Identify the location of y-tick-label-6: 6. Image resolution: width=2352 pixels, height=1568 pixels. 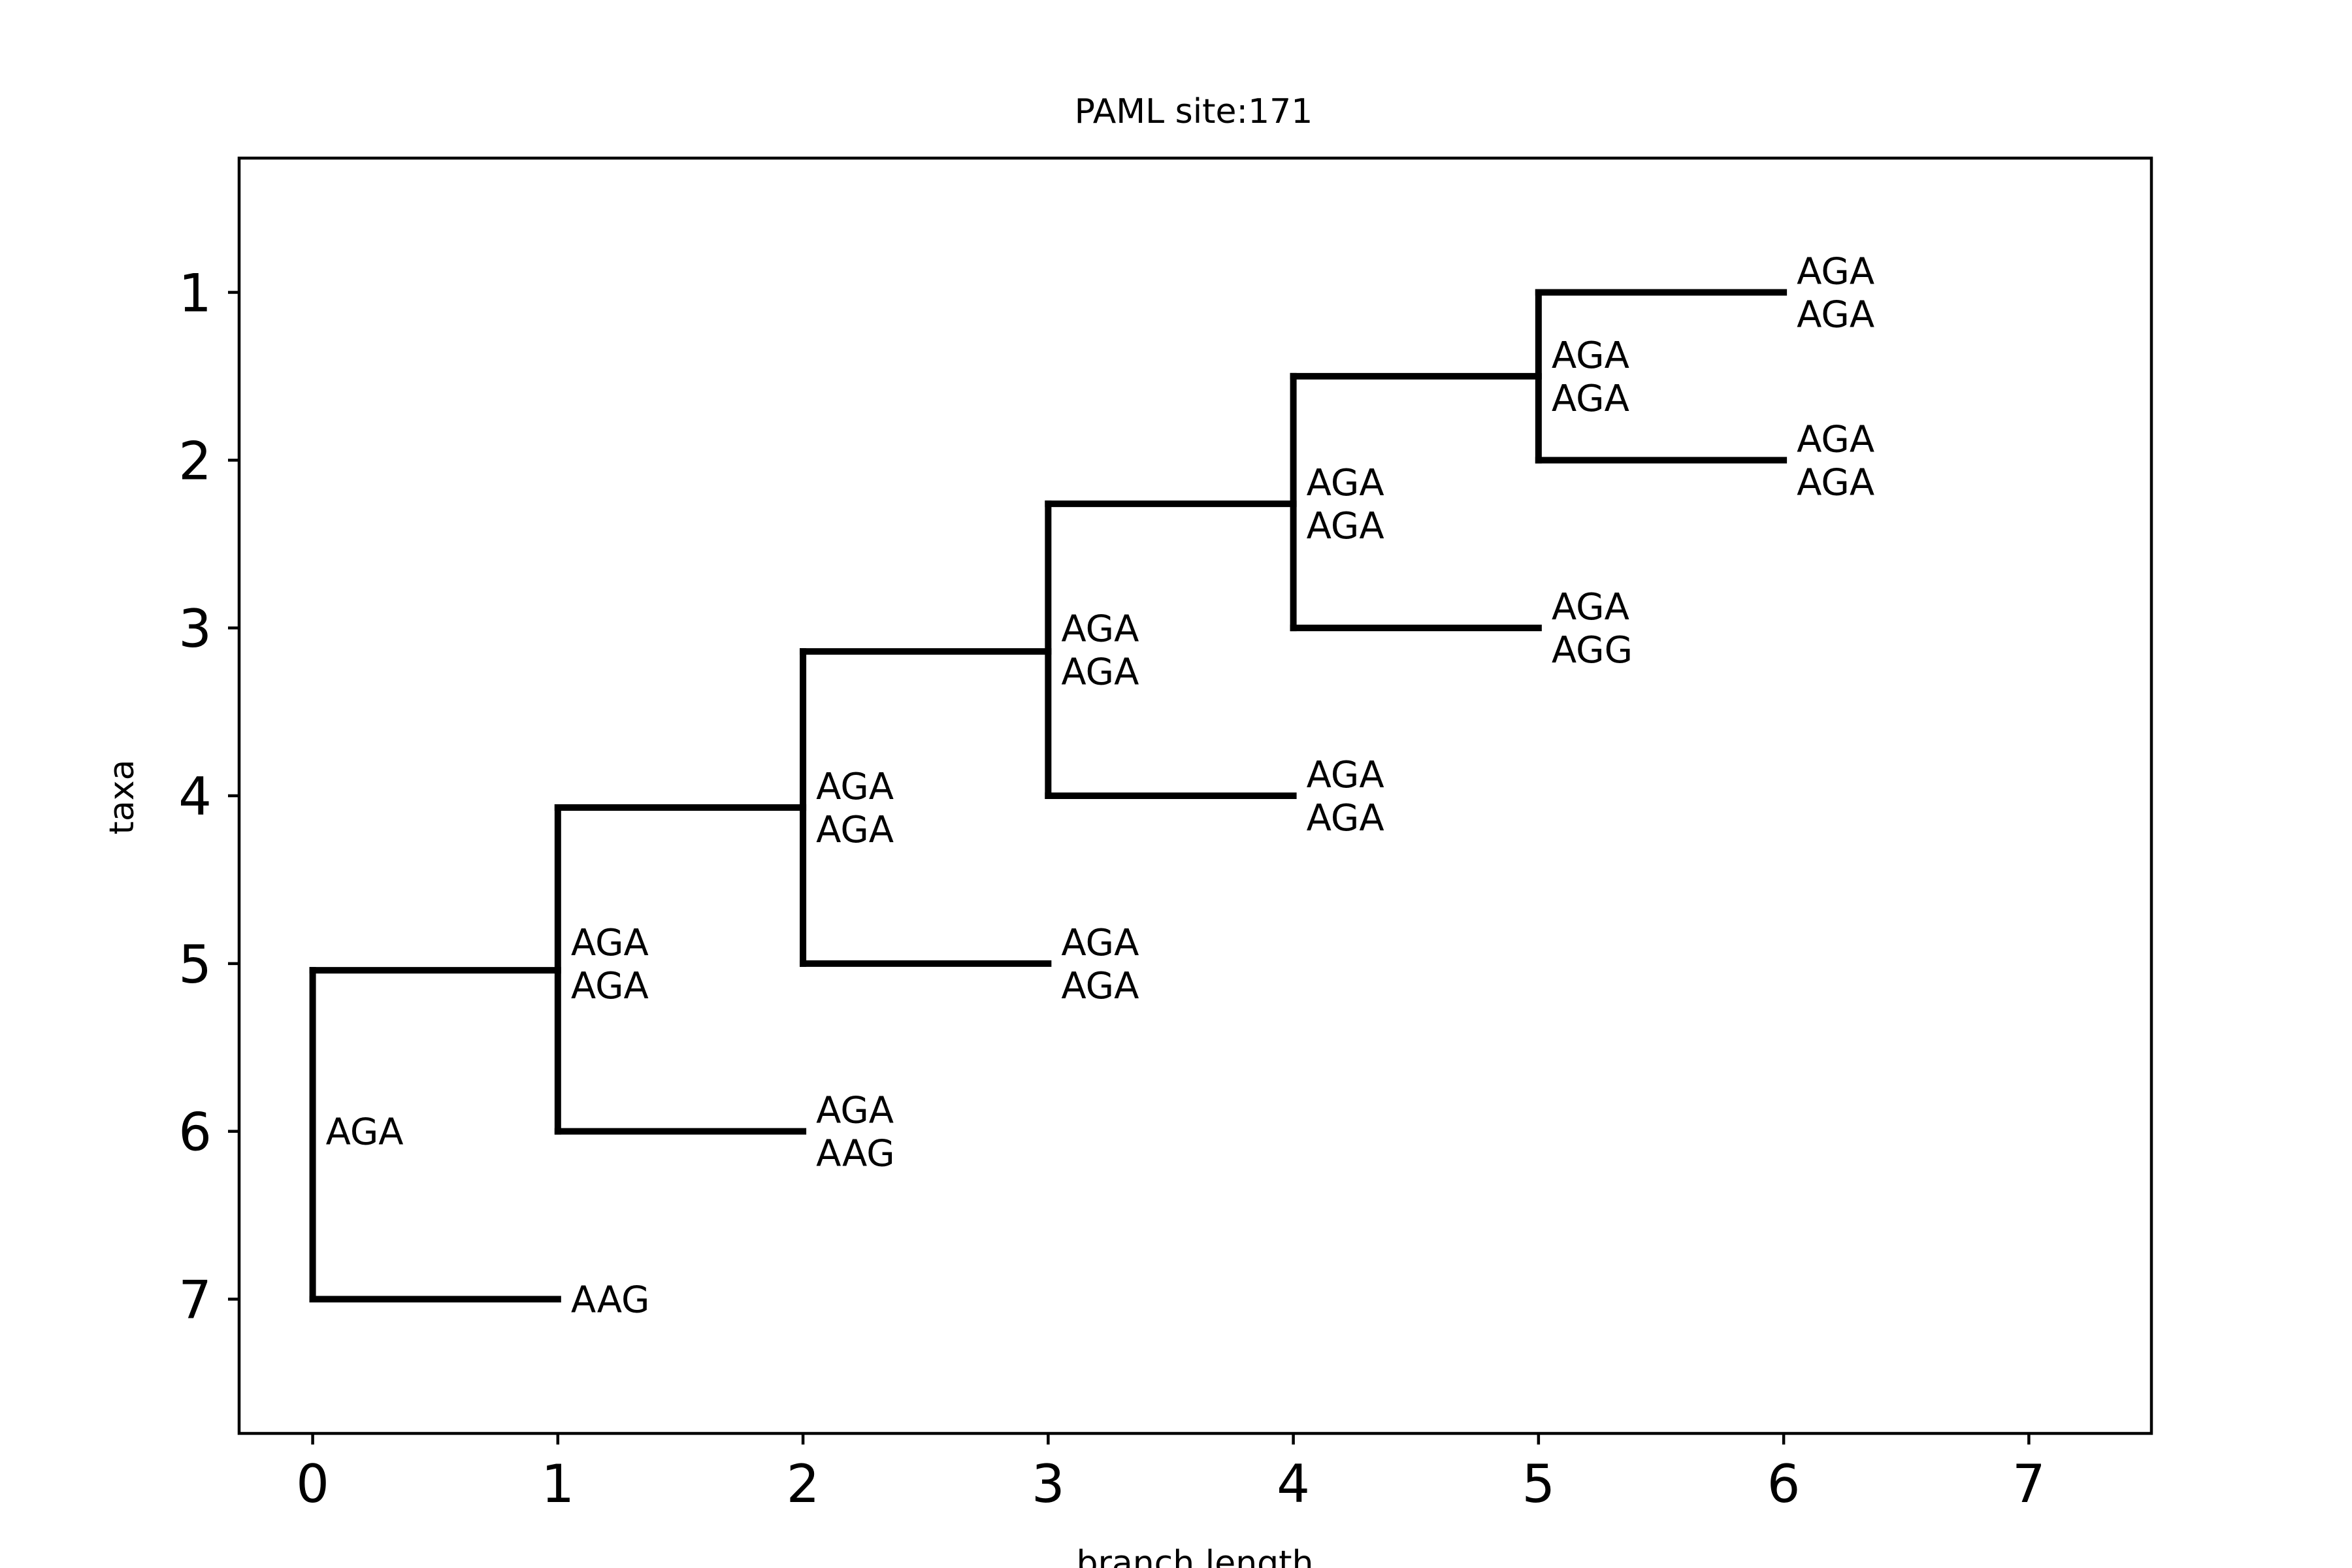
(195, 1132).